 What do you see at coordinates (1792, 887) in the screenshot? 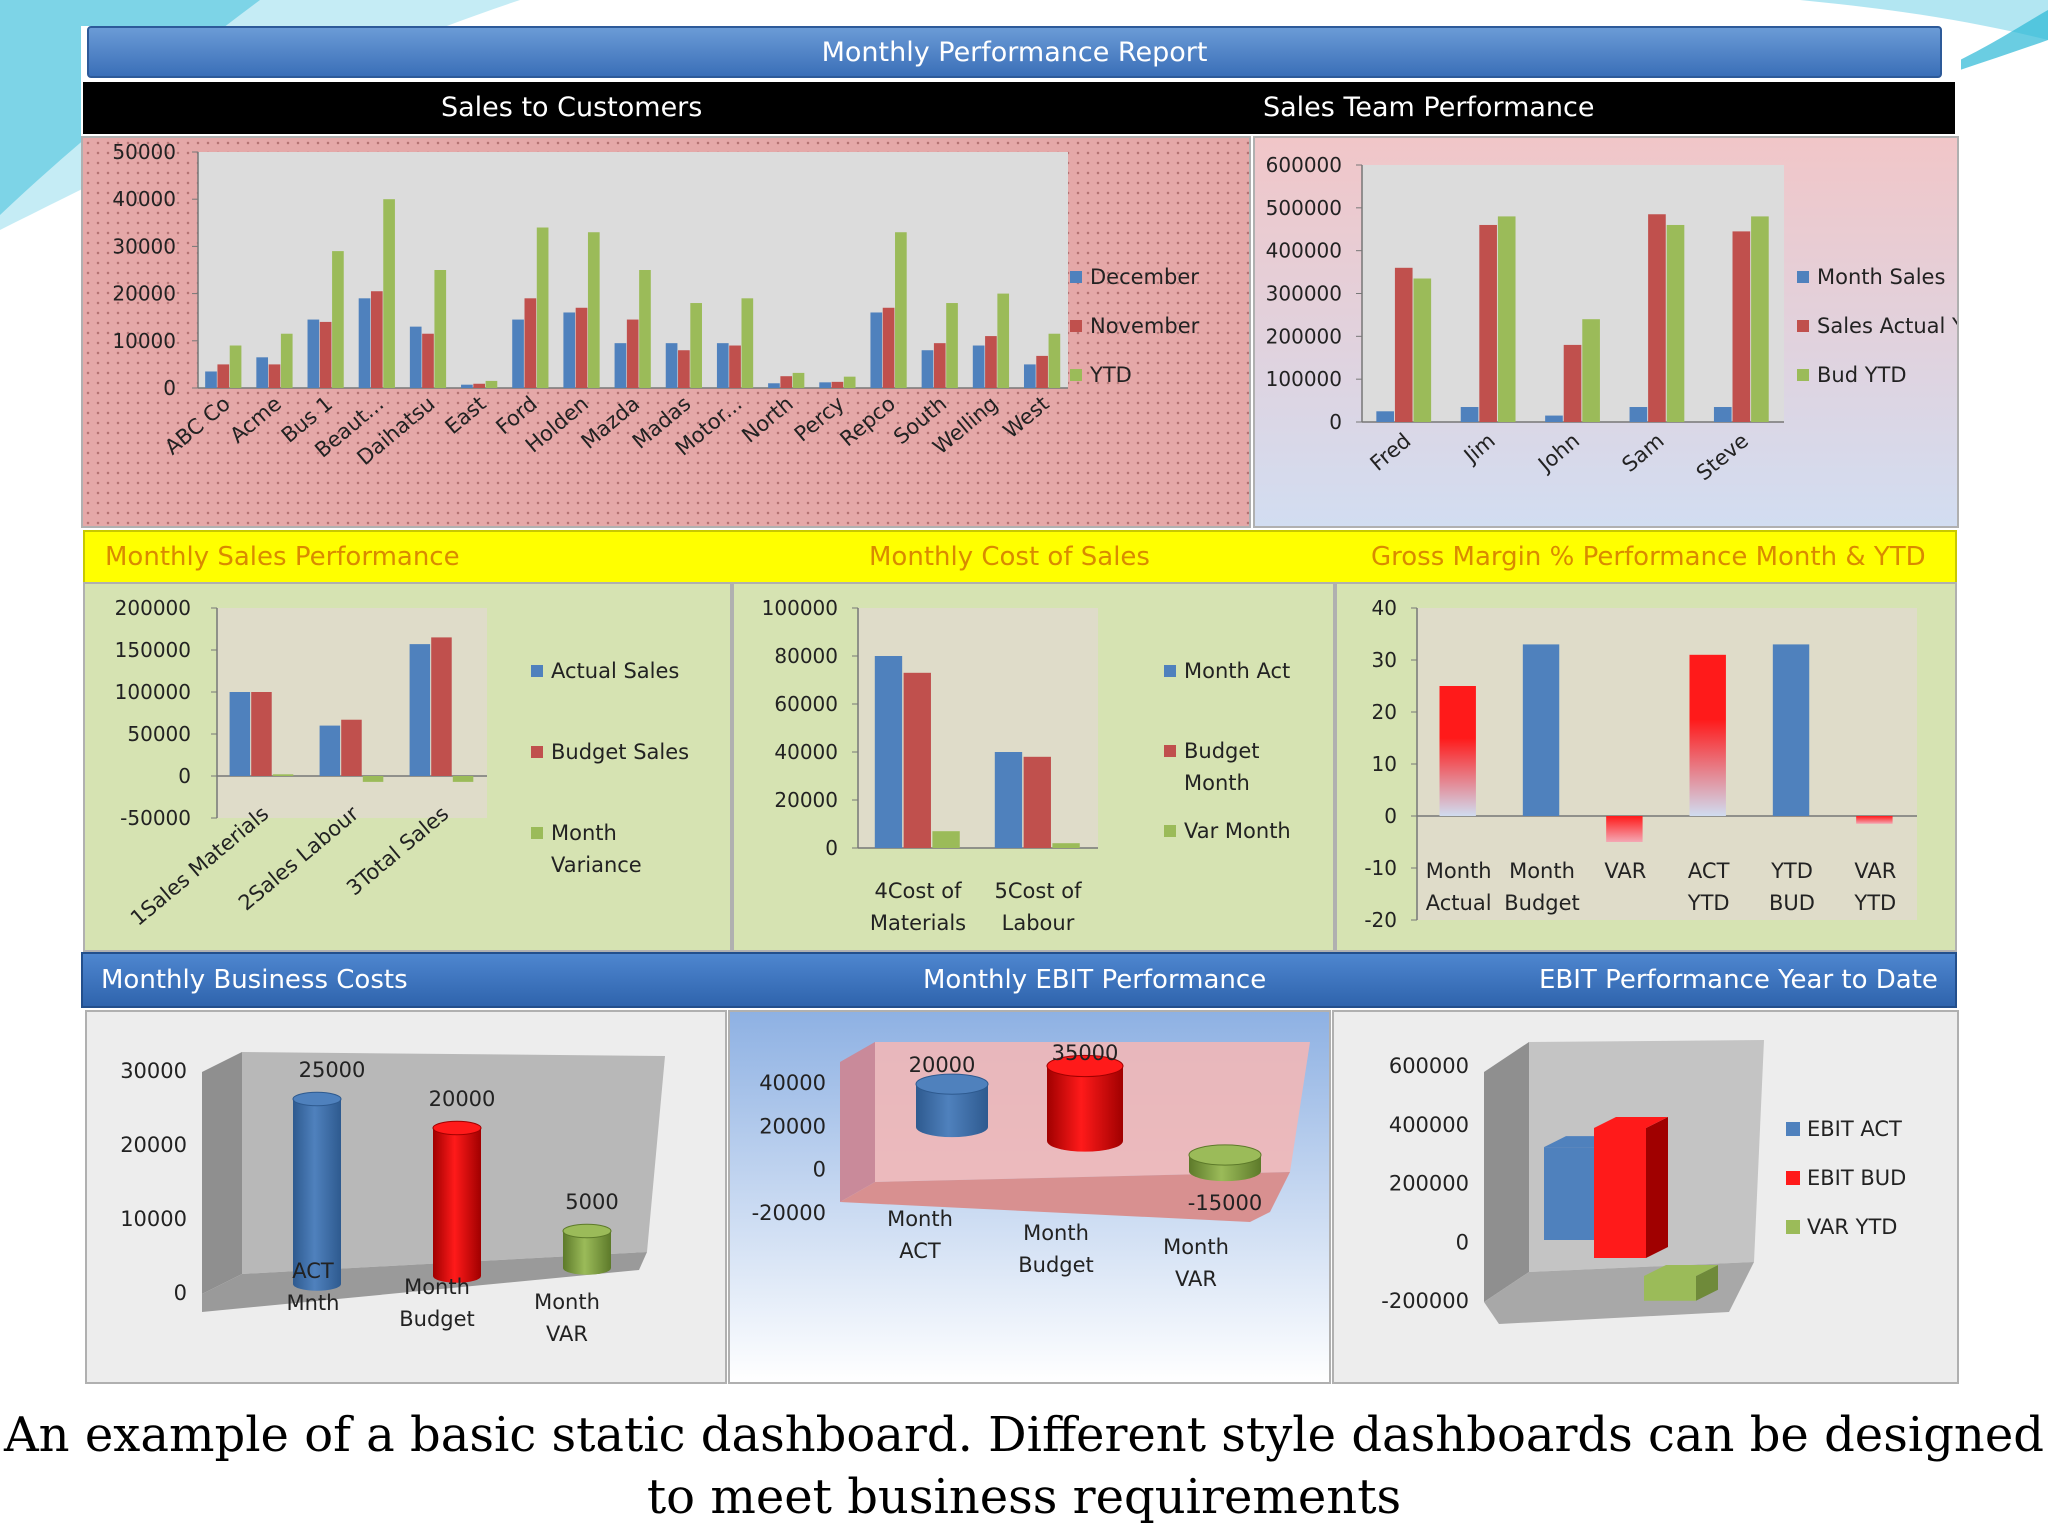
I see `x-tick-label: YTD BUD` at bounding box center [1792, 887].